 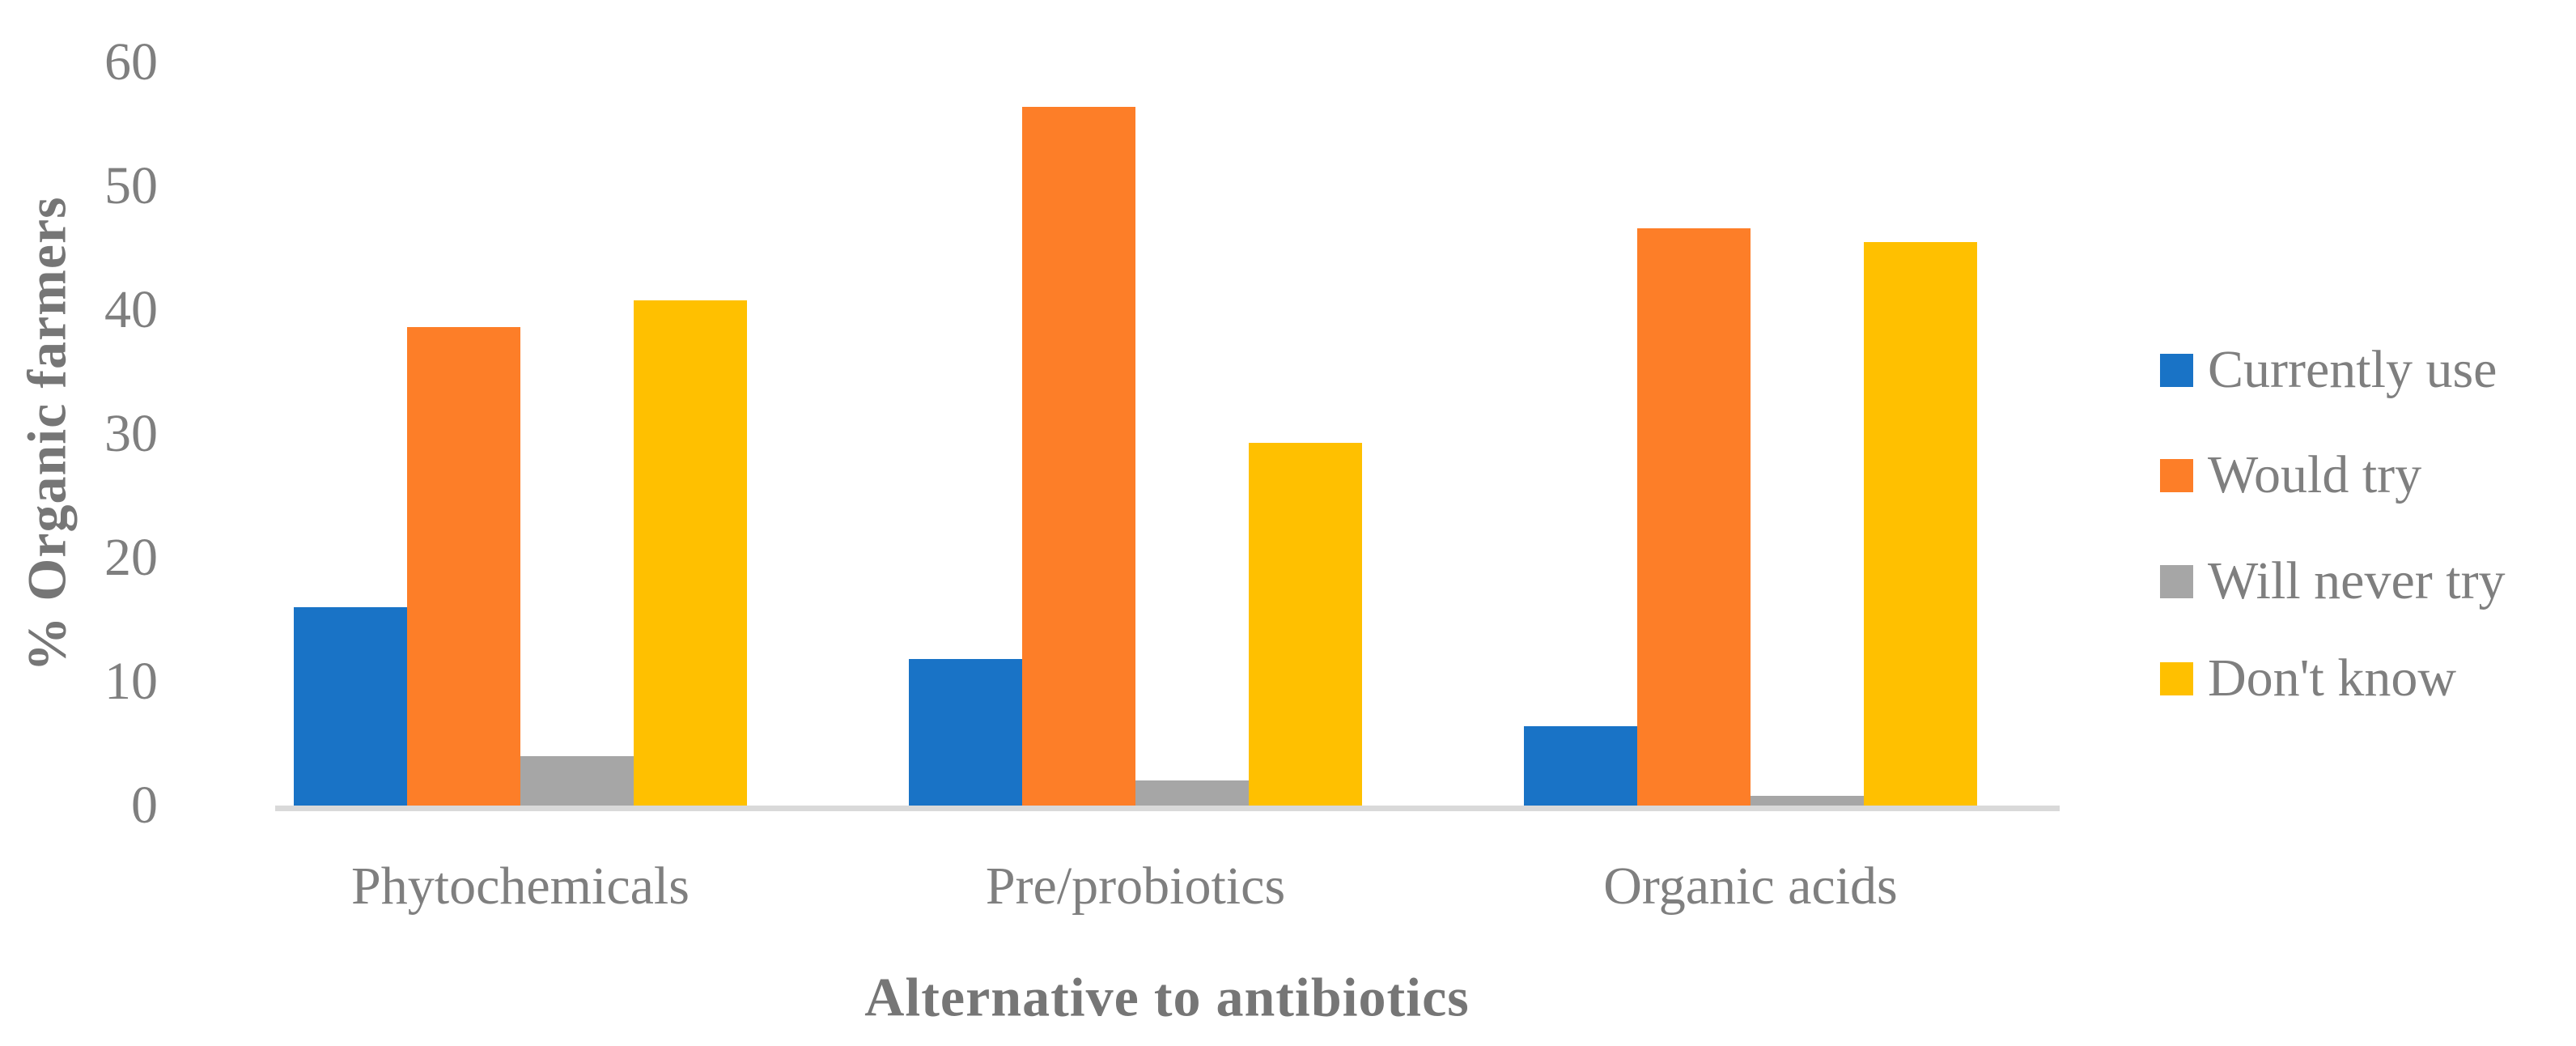 I want to click on y-tick-label-10: 10, so click(x=131, y=681).